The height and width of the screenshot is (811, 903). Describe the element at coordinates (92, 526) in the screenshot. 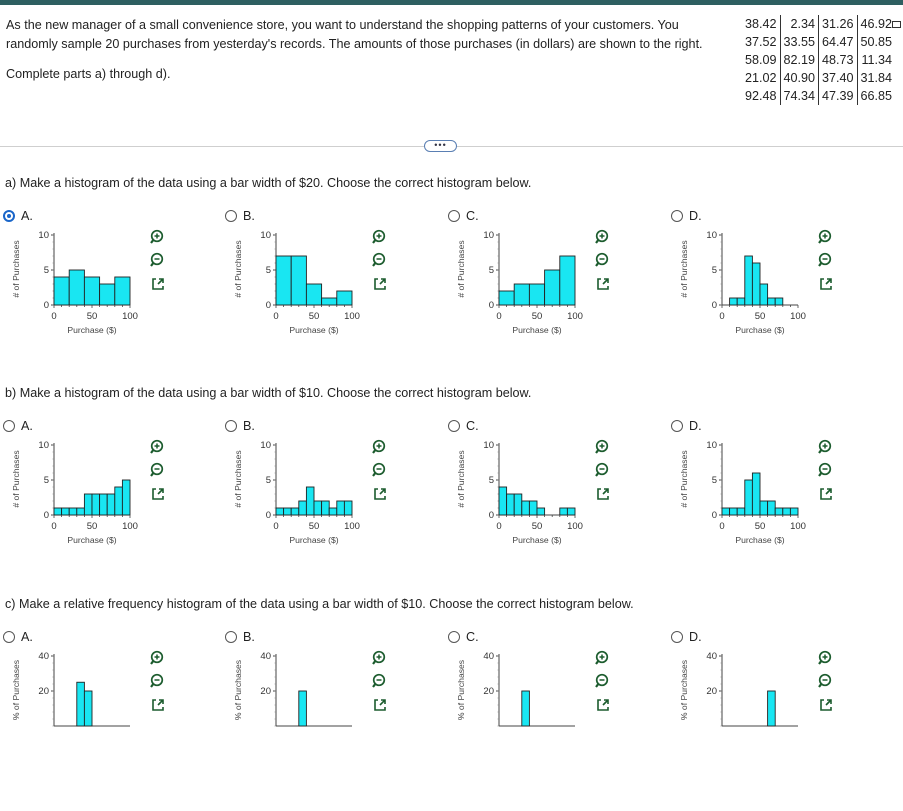

I see `x-tick-label: 50` at that location.